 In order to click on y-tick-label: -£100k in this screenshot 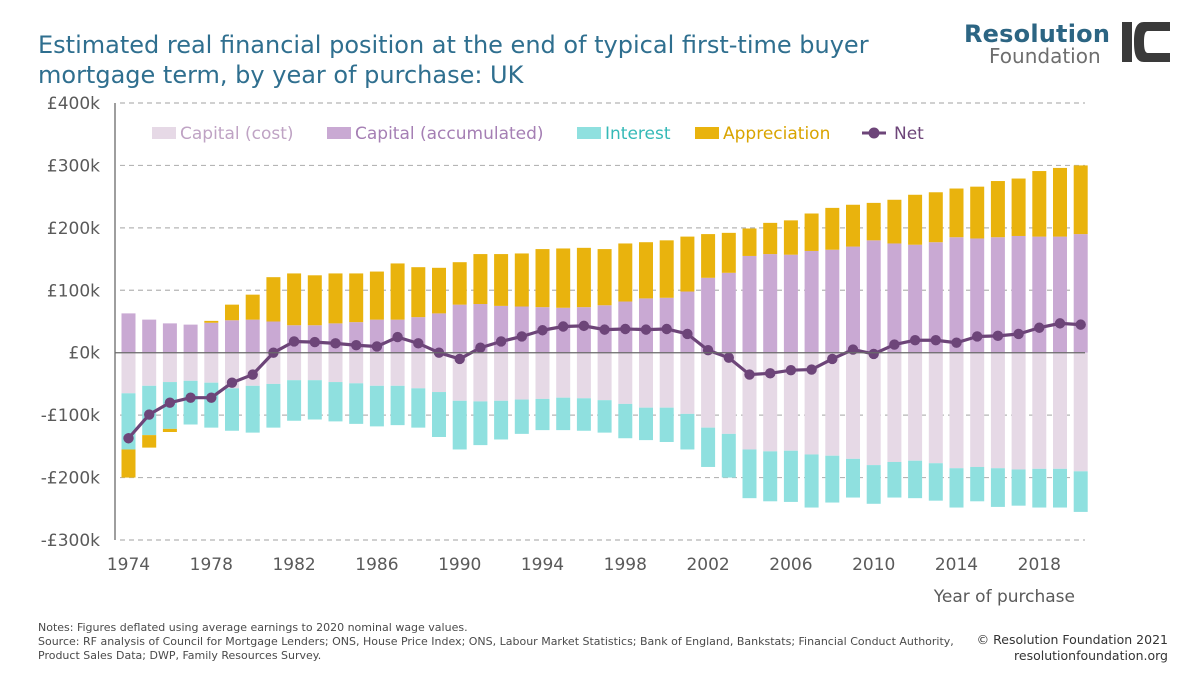, I will do `click(70, 416)`.